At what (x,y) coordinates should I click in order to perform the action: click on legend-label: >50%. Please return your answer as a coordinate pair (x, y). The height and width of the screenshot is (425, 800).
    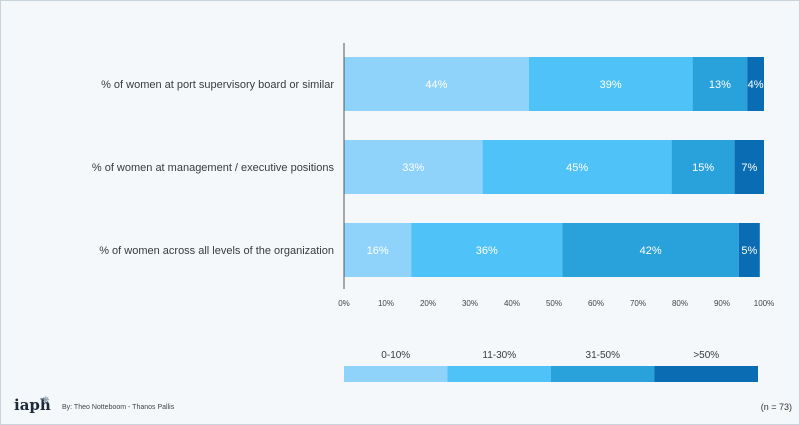
    Looking at the image, I should click on (706, 355).